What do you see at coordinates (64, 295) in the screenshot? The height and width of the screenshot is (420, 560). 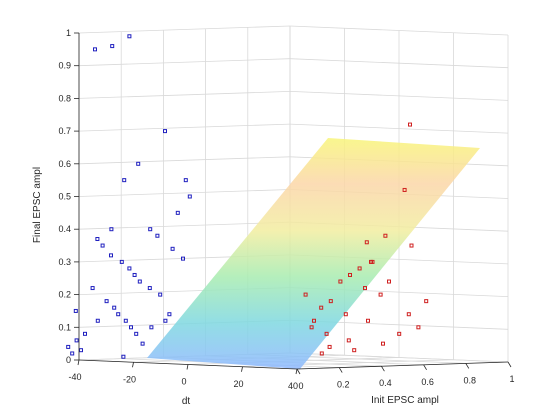 I see `z-tick-label: 0.2` at bounding box center [64, 295].